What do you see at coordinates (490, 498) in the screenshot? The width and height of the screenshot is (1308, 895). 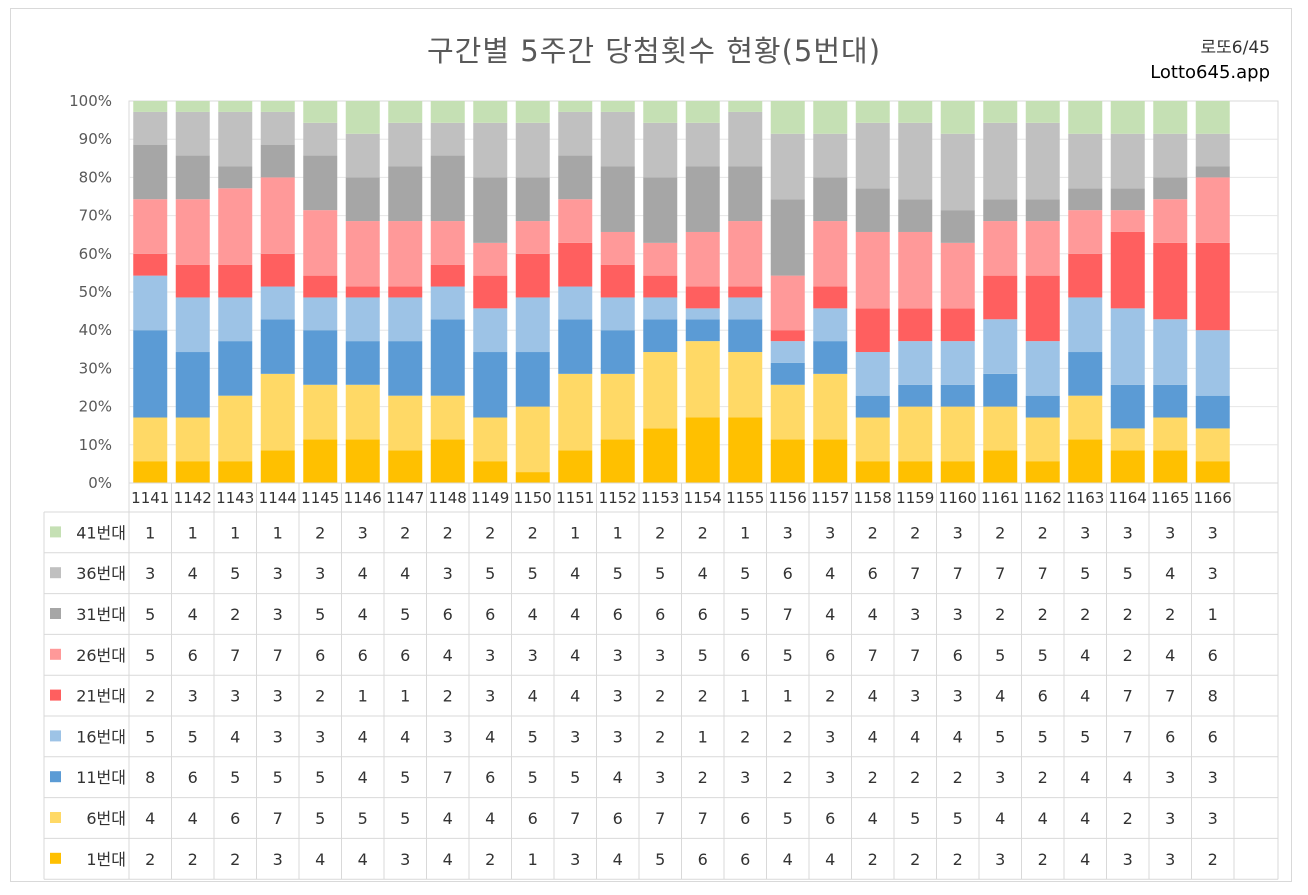 I see `x-tick-label: 1149` at bounding box center [490, 498].